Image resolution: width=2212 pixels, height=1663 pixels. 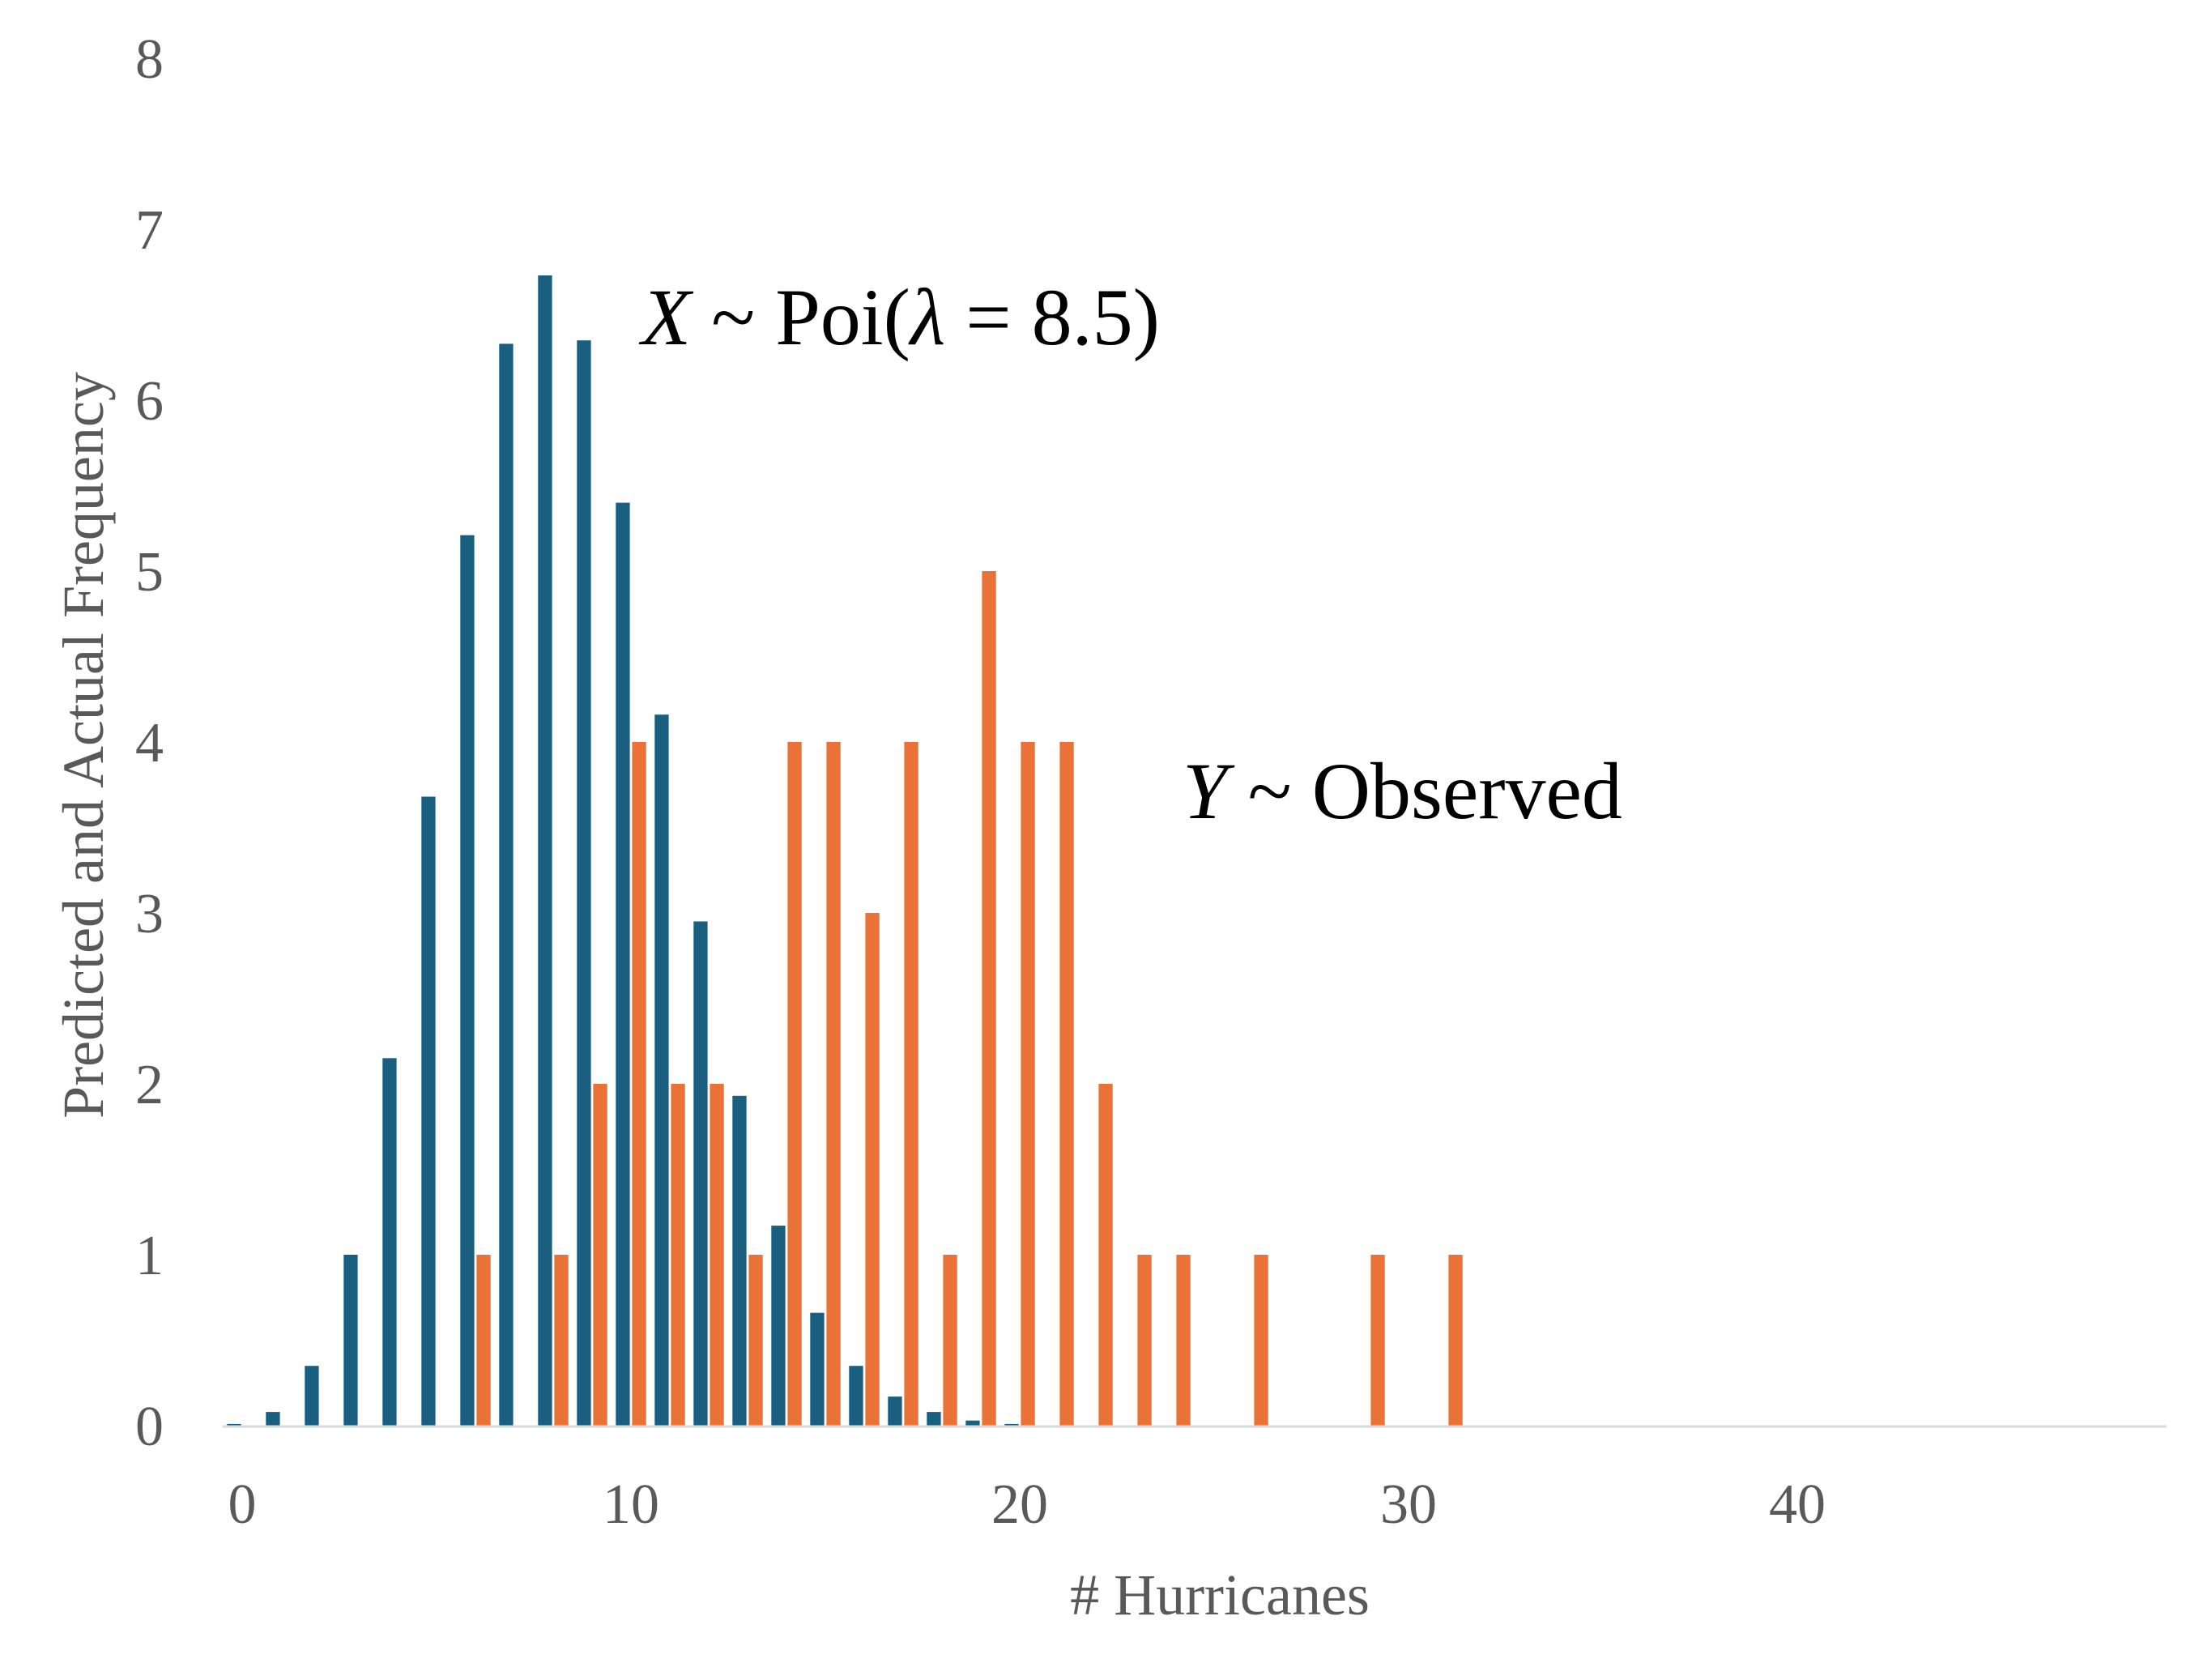 What do you see at coordinates (149, 60) in the screenshot?
I see `y-tick-label: 8` at bounding box center [149, 60].